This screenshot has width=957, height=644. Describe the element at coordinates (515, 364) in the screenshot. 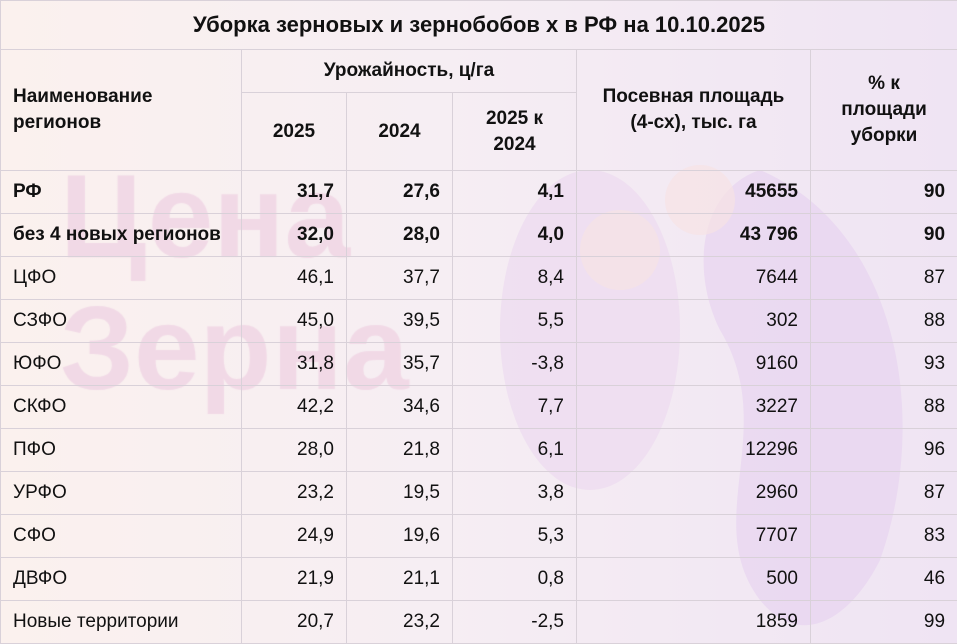

I see `cell-diff: -3,8` at that location.